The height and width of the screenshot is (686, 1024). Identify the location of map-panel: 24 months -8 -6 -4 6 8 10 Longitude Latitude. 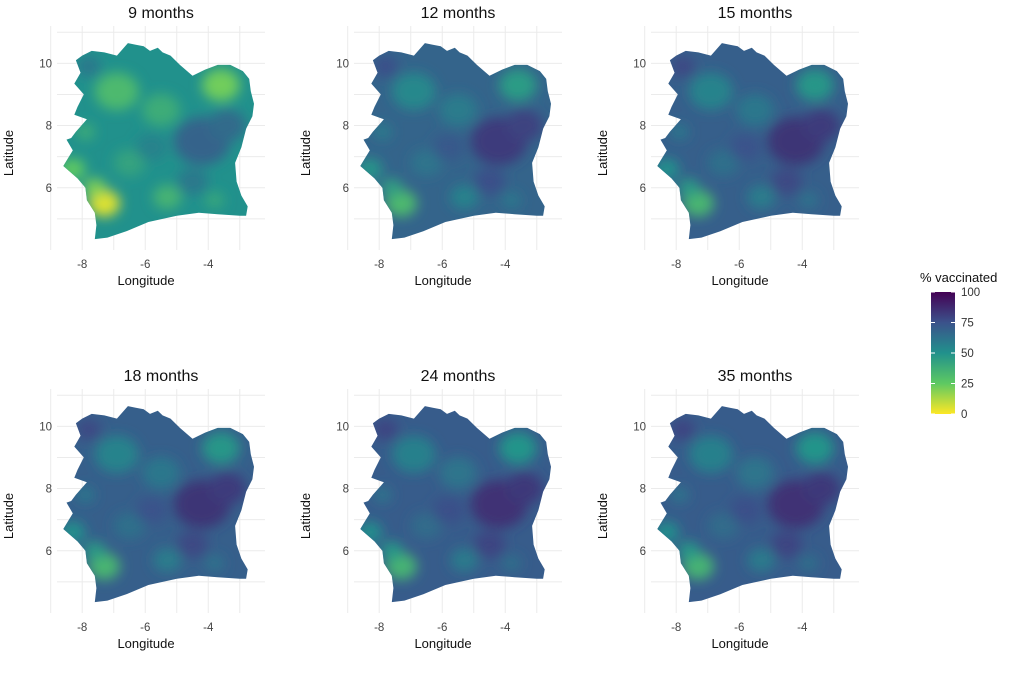
(430, 509).